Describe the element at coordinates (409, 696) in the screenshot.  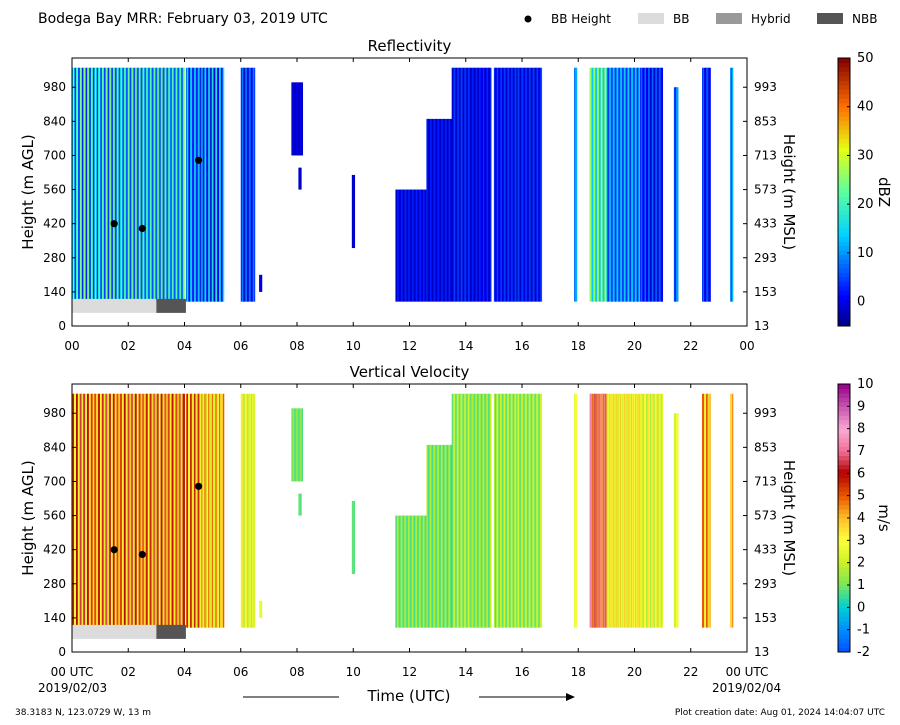
I see `time-axis-label: Time (UTC)` at that location.